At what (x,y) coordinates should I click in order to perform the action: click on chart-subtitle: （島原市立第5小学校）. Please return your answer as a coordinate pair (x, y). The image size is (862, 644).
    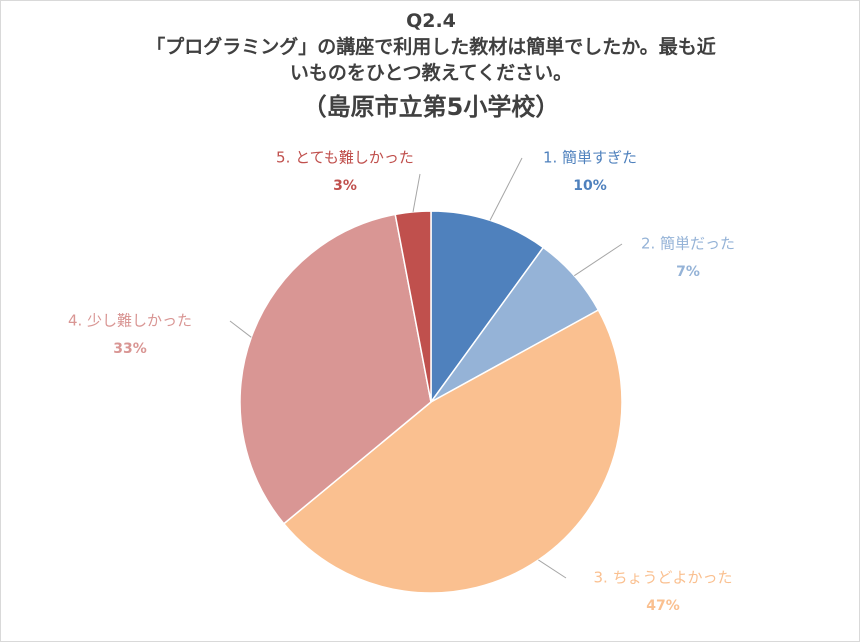
    Looking at the image, I should click on (431, 107).